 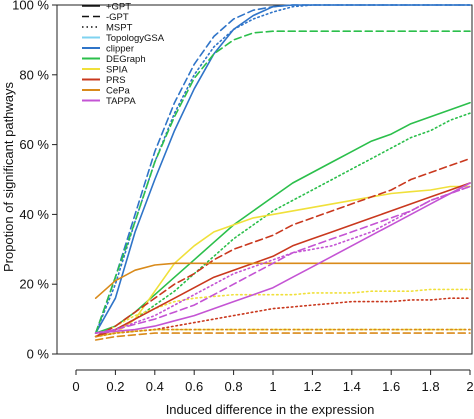 What do you see at coordinates (391, 386) in the screenshot?
I see `x-tick-label: 1.6` at bounding box center [391, 386].